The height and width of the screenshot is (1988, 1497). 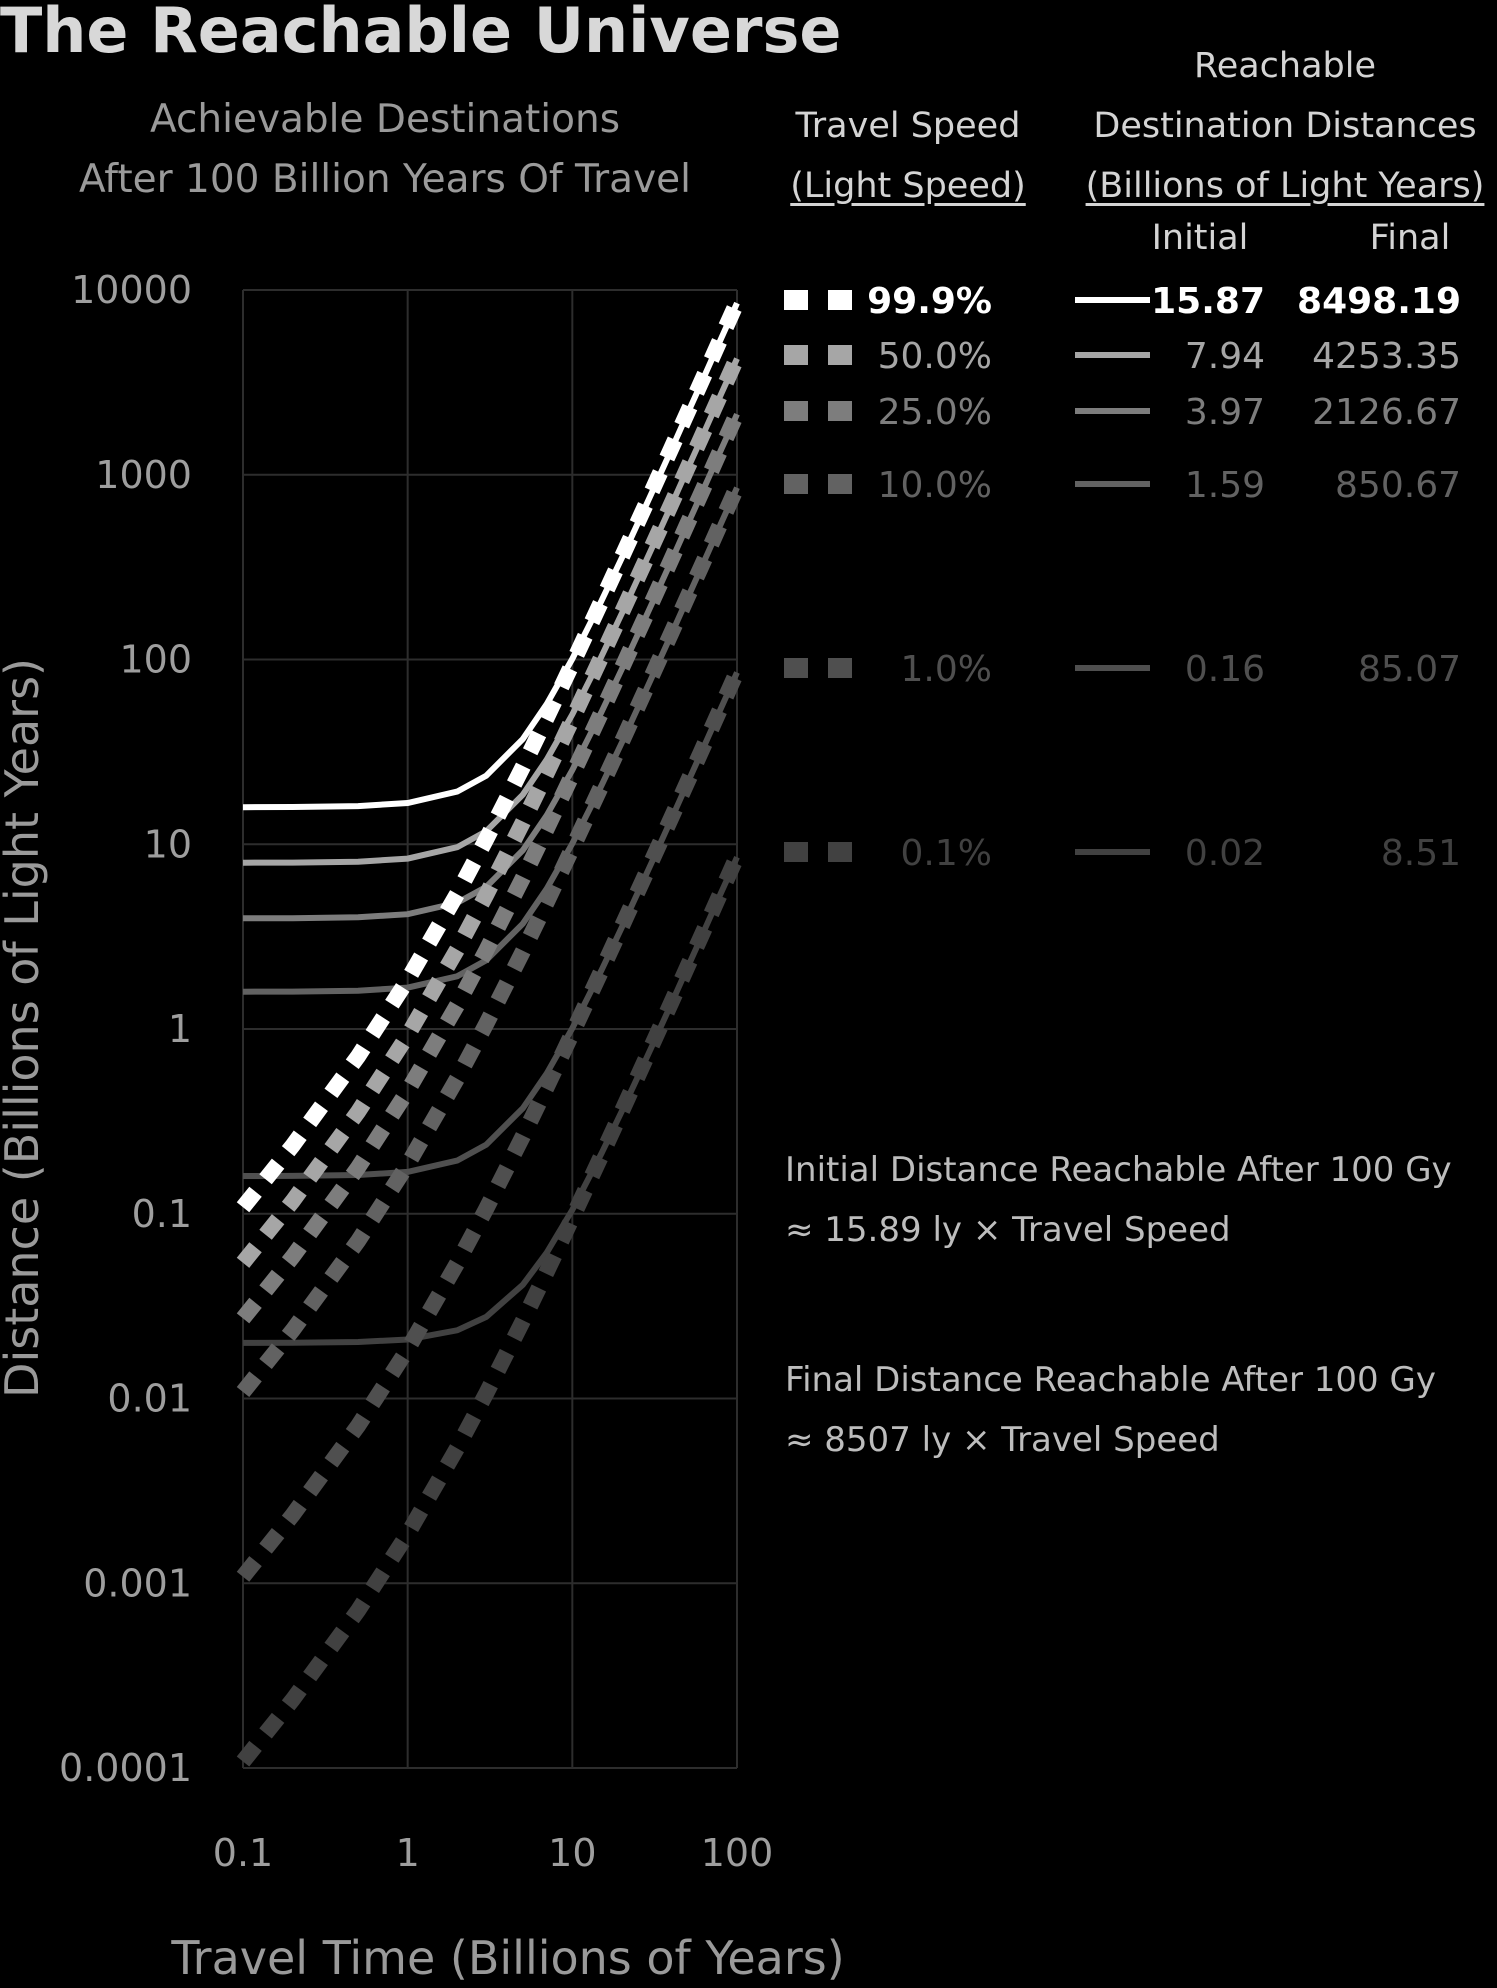 I want to click on legend-initial-value: 15.87, so click(x=1208, y=301).